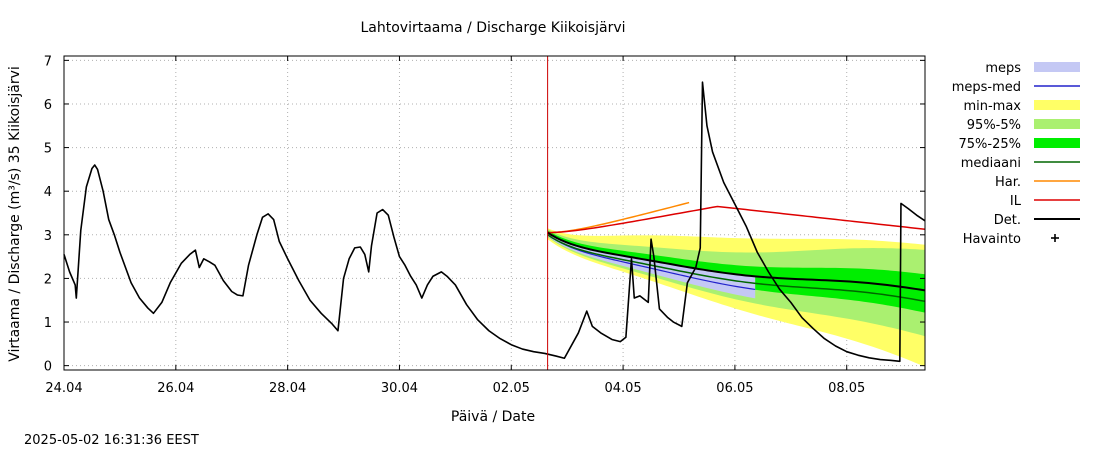 Image resolution: width=1100 pixels, height=450 pixels. I want to click on y-tick-label: 4, so click(48, 192).